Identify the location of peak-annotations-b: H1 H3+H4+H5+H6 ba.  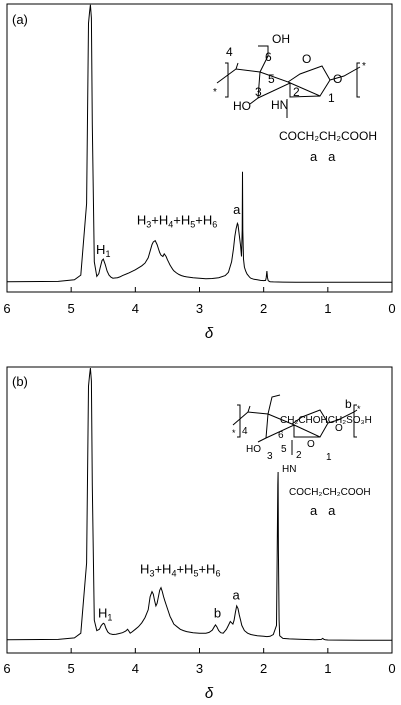
(169, 591).